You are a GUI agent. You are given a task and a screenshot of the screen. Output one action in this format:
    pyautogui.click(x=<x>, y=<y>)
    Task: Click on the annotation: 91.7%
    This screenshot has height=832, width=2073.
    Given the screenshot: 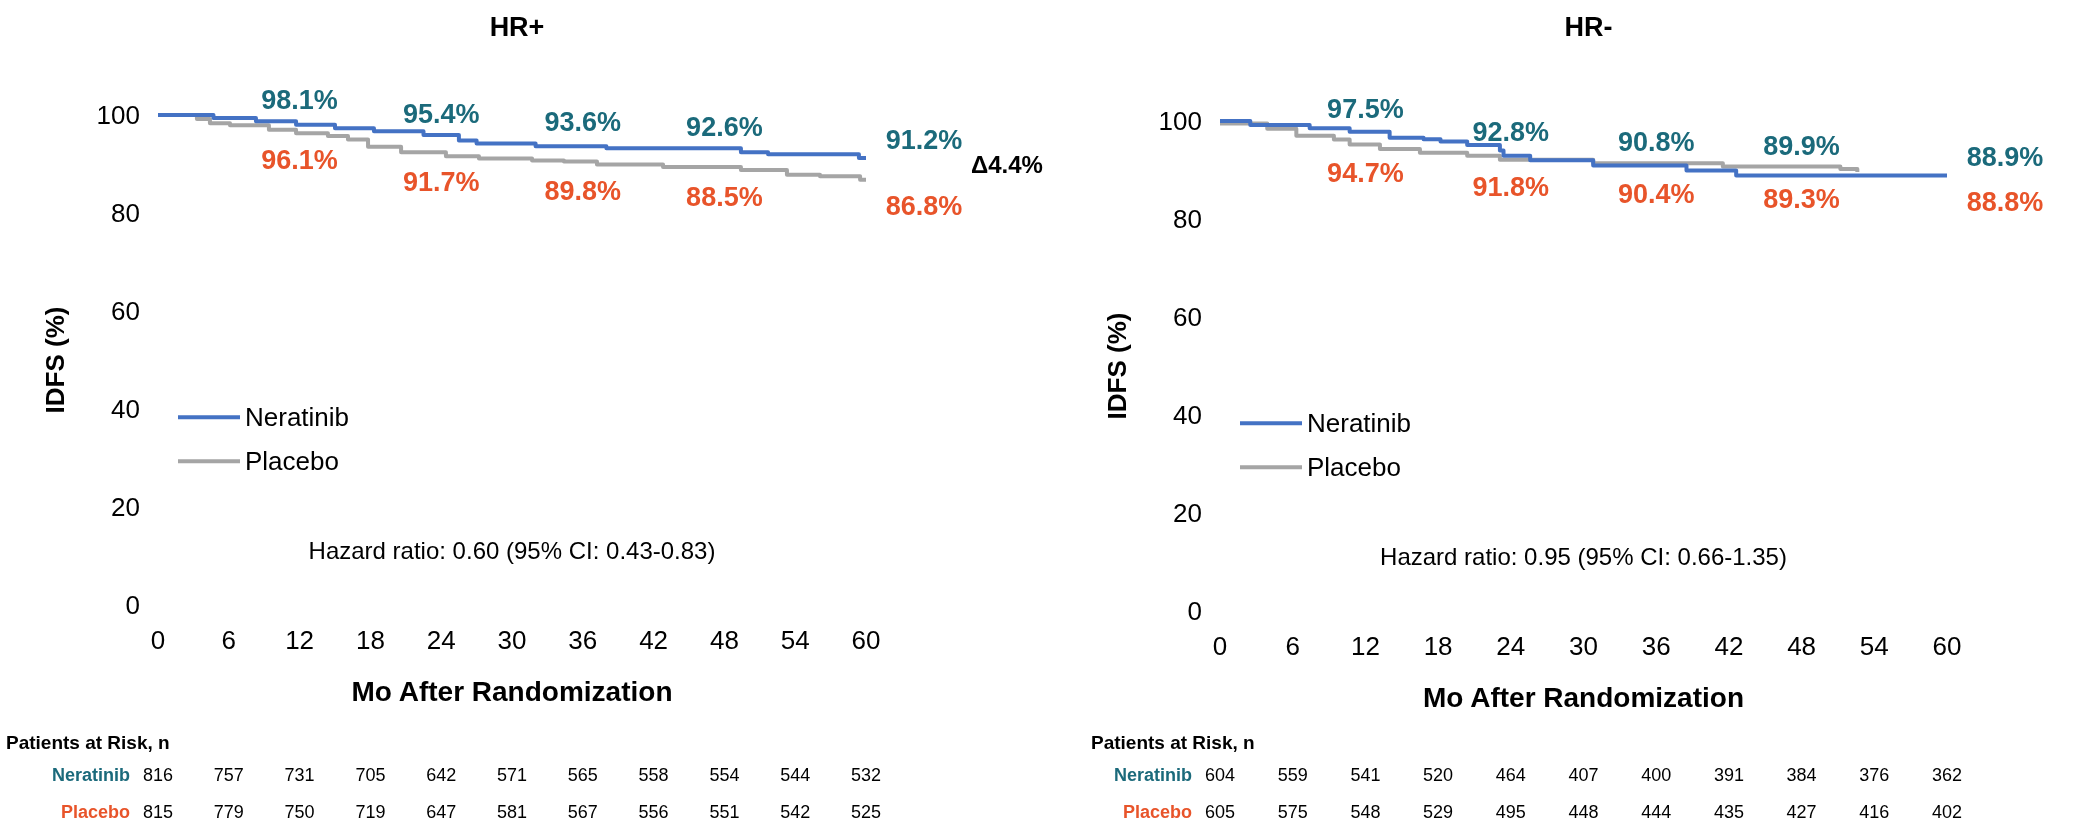 What is the action you would take?
    pyautogui.click(x=441, y=181)
    